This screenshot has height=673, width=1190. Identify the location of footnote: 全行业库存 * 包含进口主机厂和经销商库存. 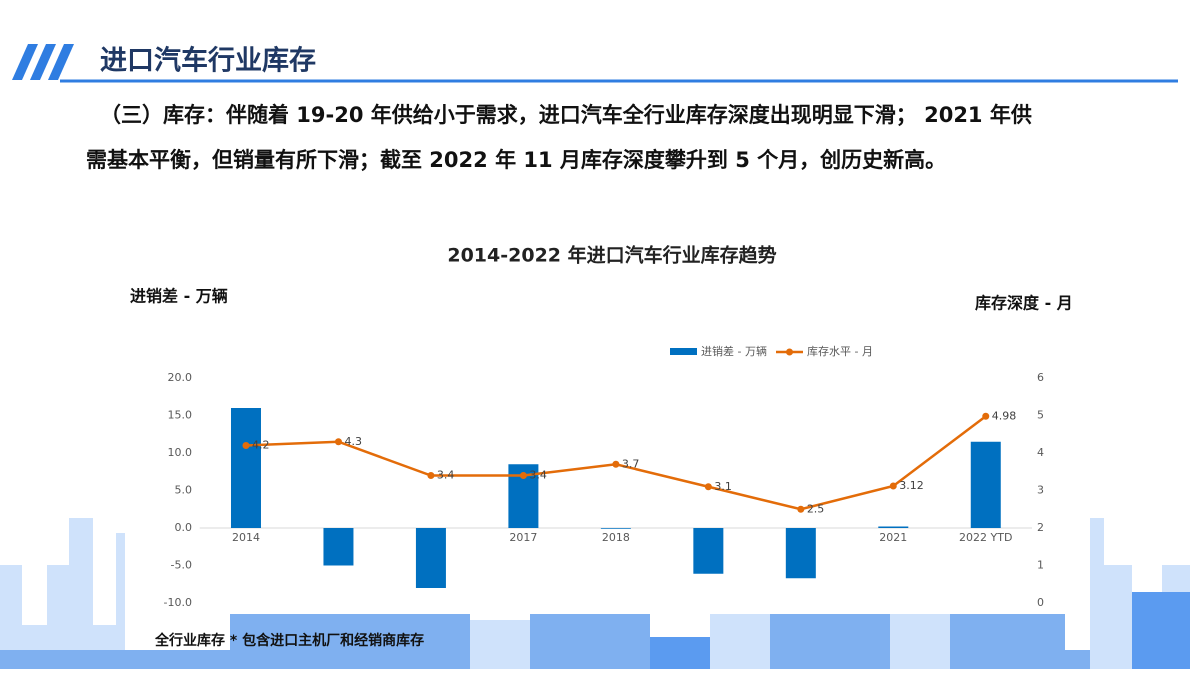
(289, 640).